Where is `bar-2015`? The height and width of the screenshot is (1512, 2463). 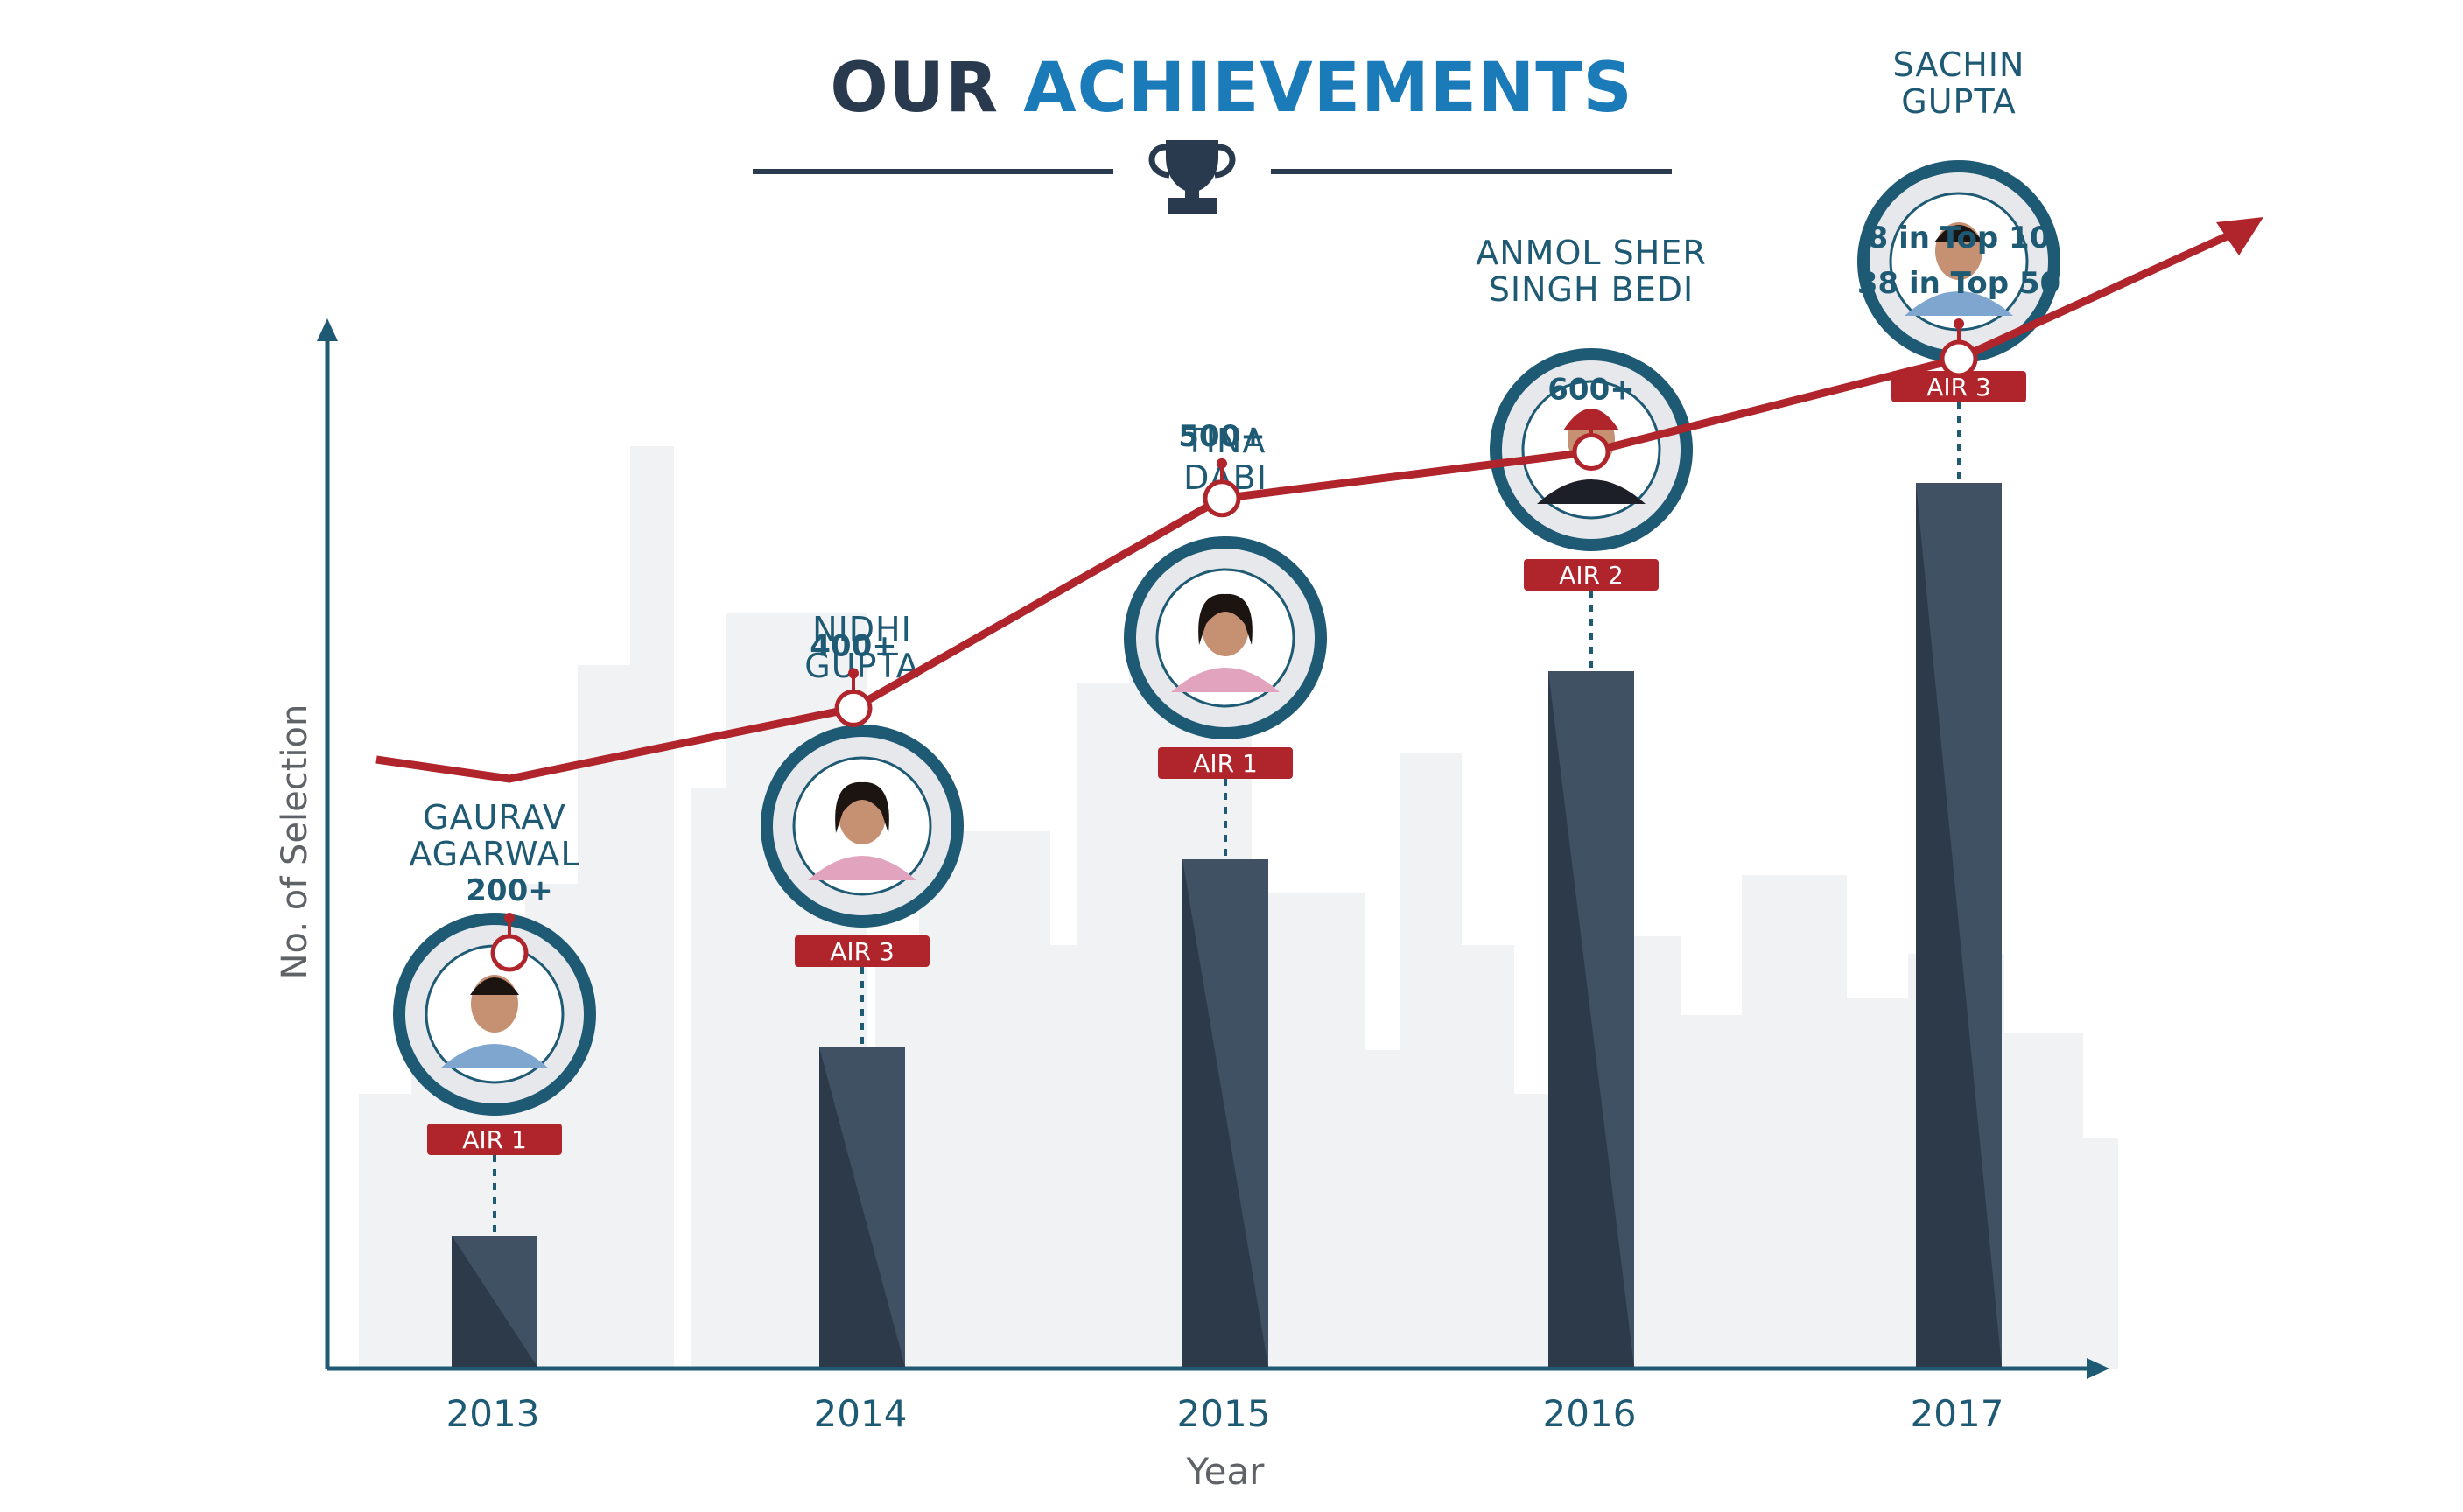 bar-2015 is located at coordinates (1225, 1113).